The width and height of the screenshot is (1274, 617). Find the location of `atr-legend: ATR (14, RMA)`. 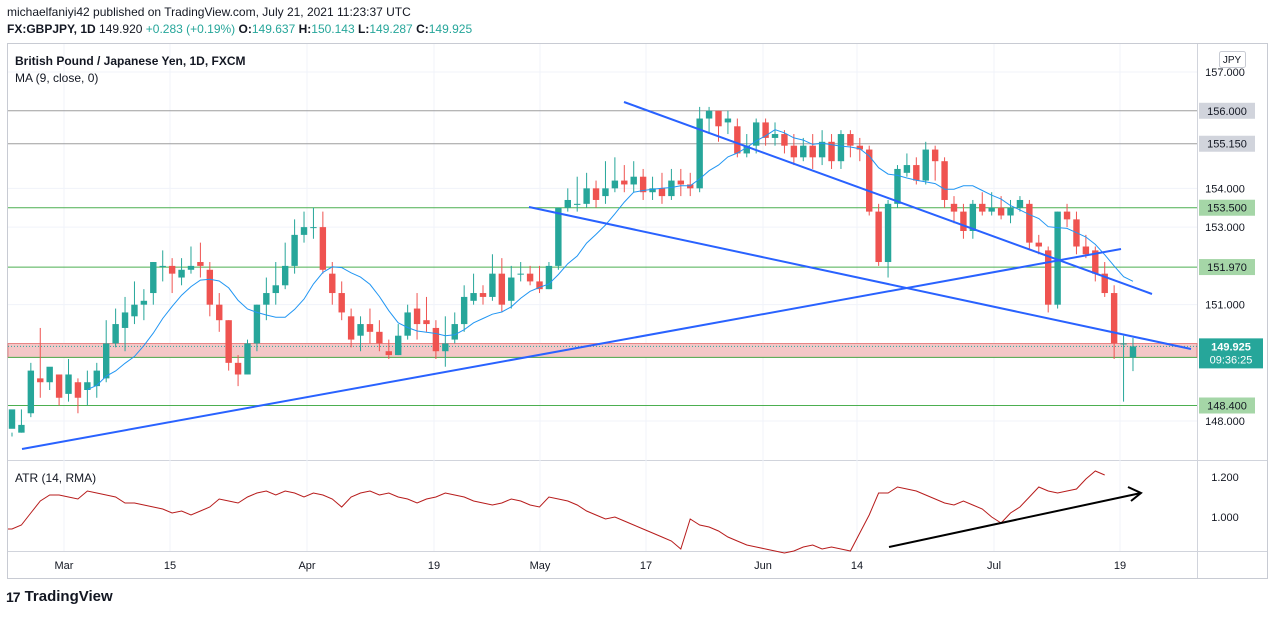

atr-legend: ATR (14, RMA) is located at coordinates (55, 478).